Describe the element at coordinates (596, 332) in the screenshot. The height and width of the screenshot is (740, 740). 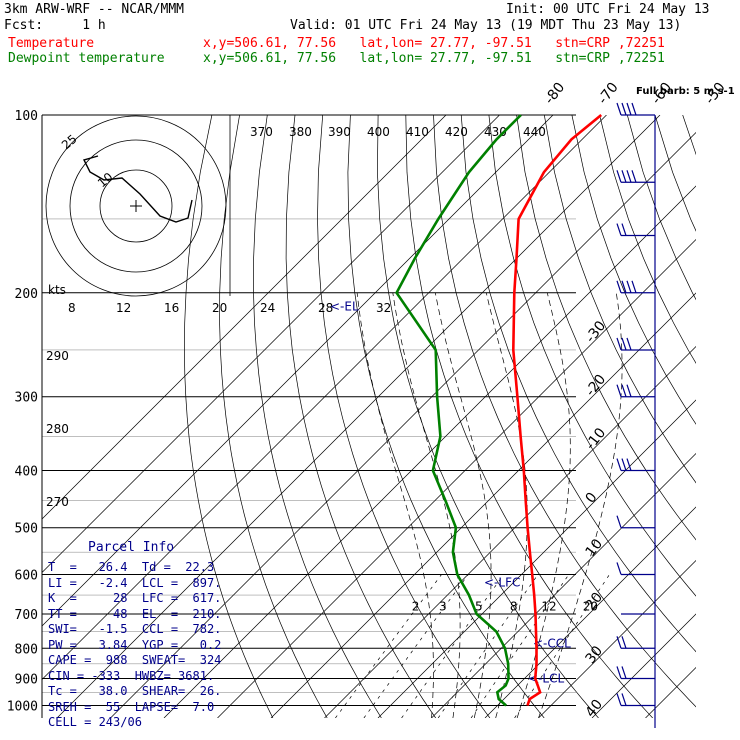
I see `isotherm-label: -30` at that location.